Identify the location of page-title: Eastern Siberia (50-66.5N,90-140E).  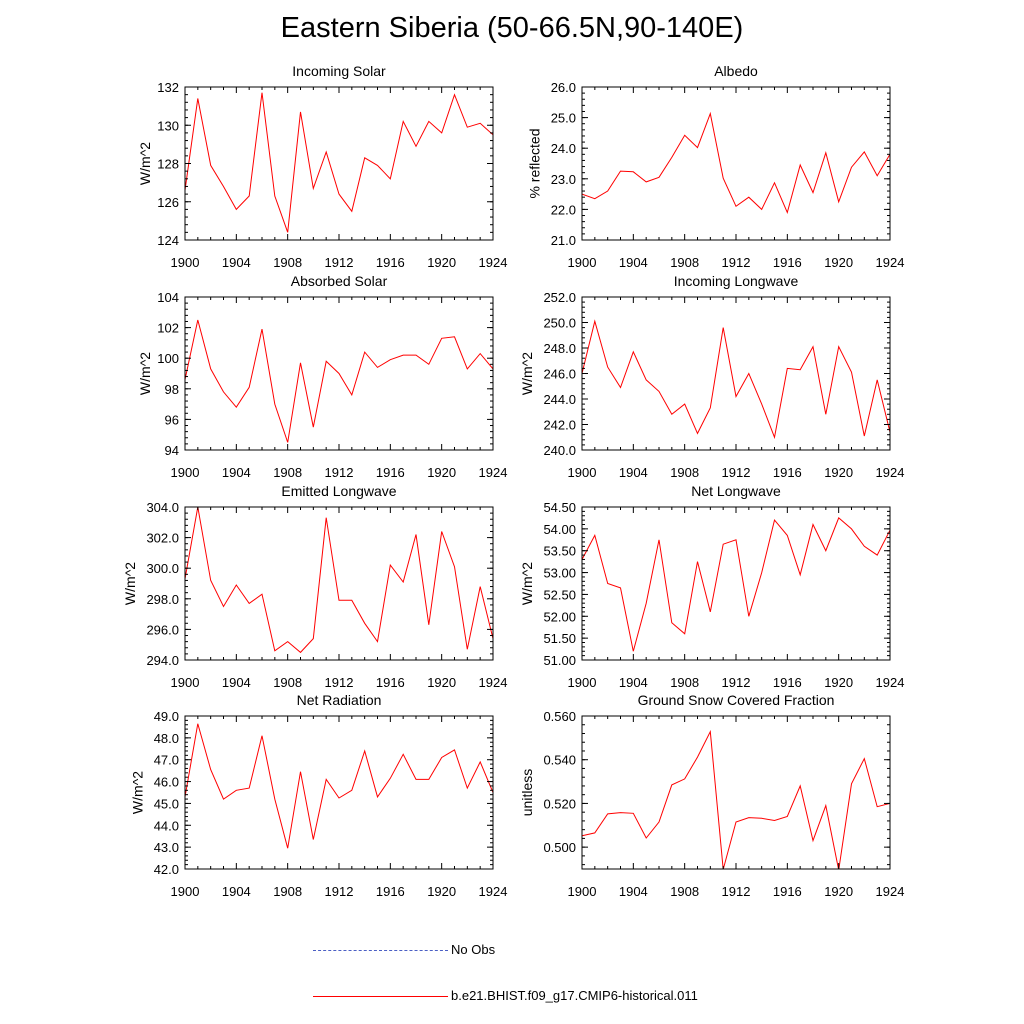
(512, 28).